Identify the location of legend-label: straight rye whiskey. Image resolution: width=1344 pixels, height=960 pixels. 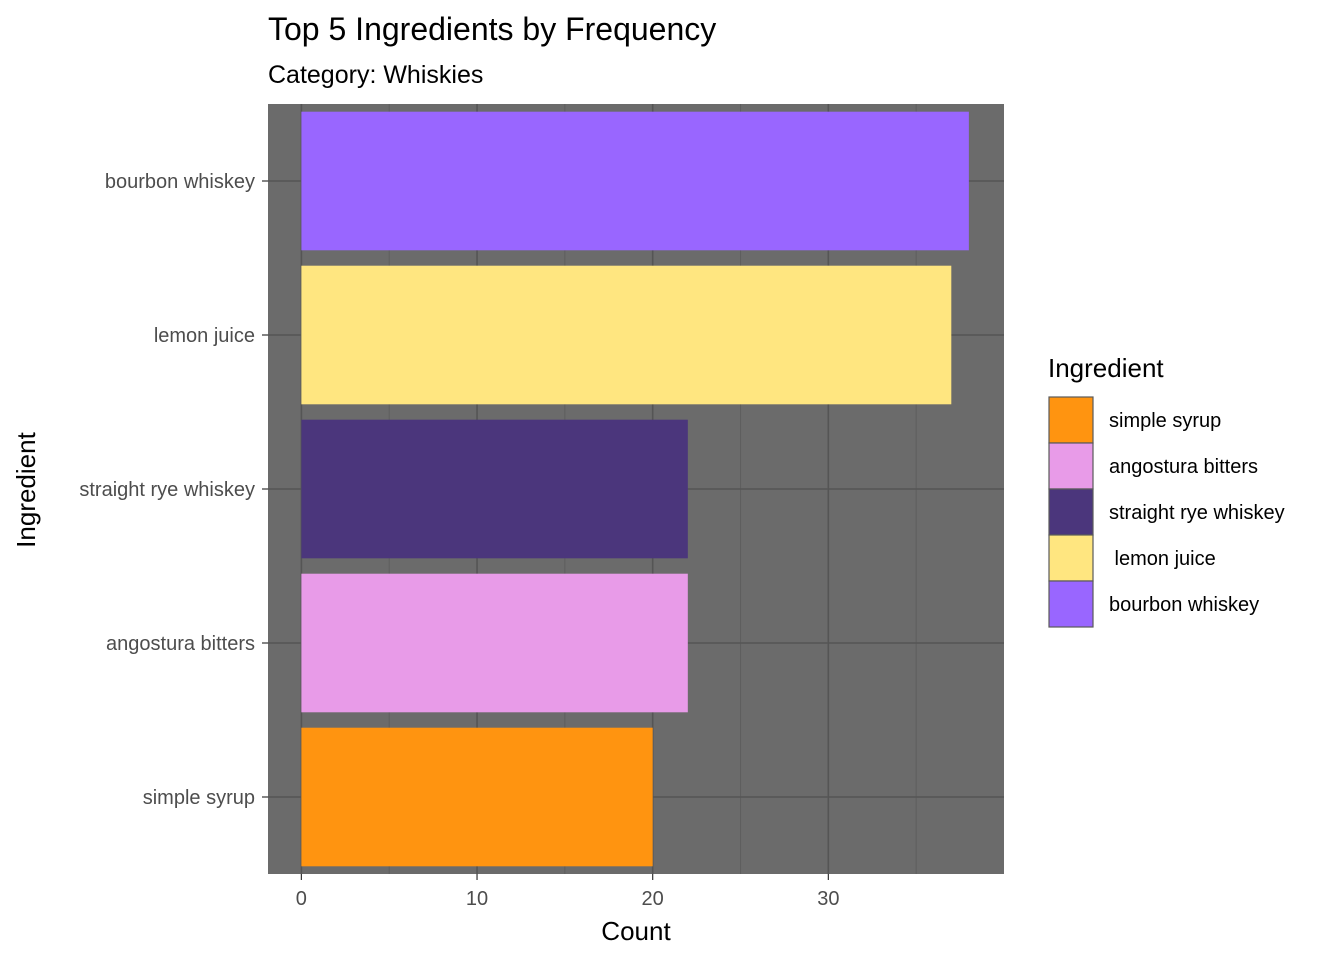
(1197, 513).